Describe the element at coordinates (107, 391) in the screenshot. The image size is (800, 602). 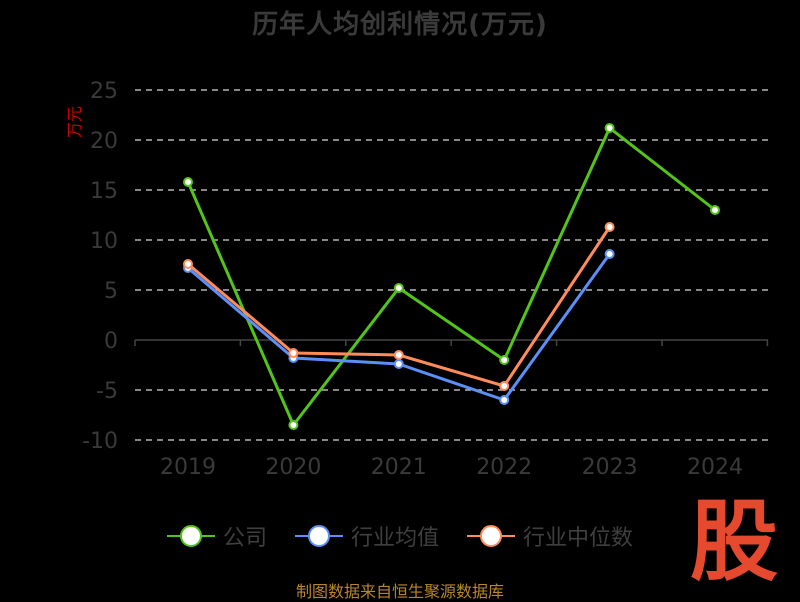
I see `y-tick-label: -5` at that location.